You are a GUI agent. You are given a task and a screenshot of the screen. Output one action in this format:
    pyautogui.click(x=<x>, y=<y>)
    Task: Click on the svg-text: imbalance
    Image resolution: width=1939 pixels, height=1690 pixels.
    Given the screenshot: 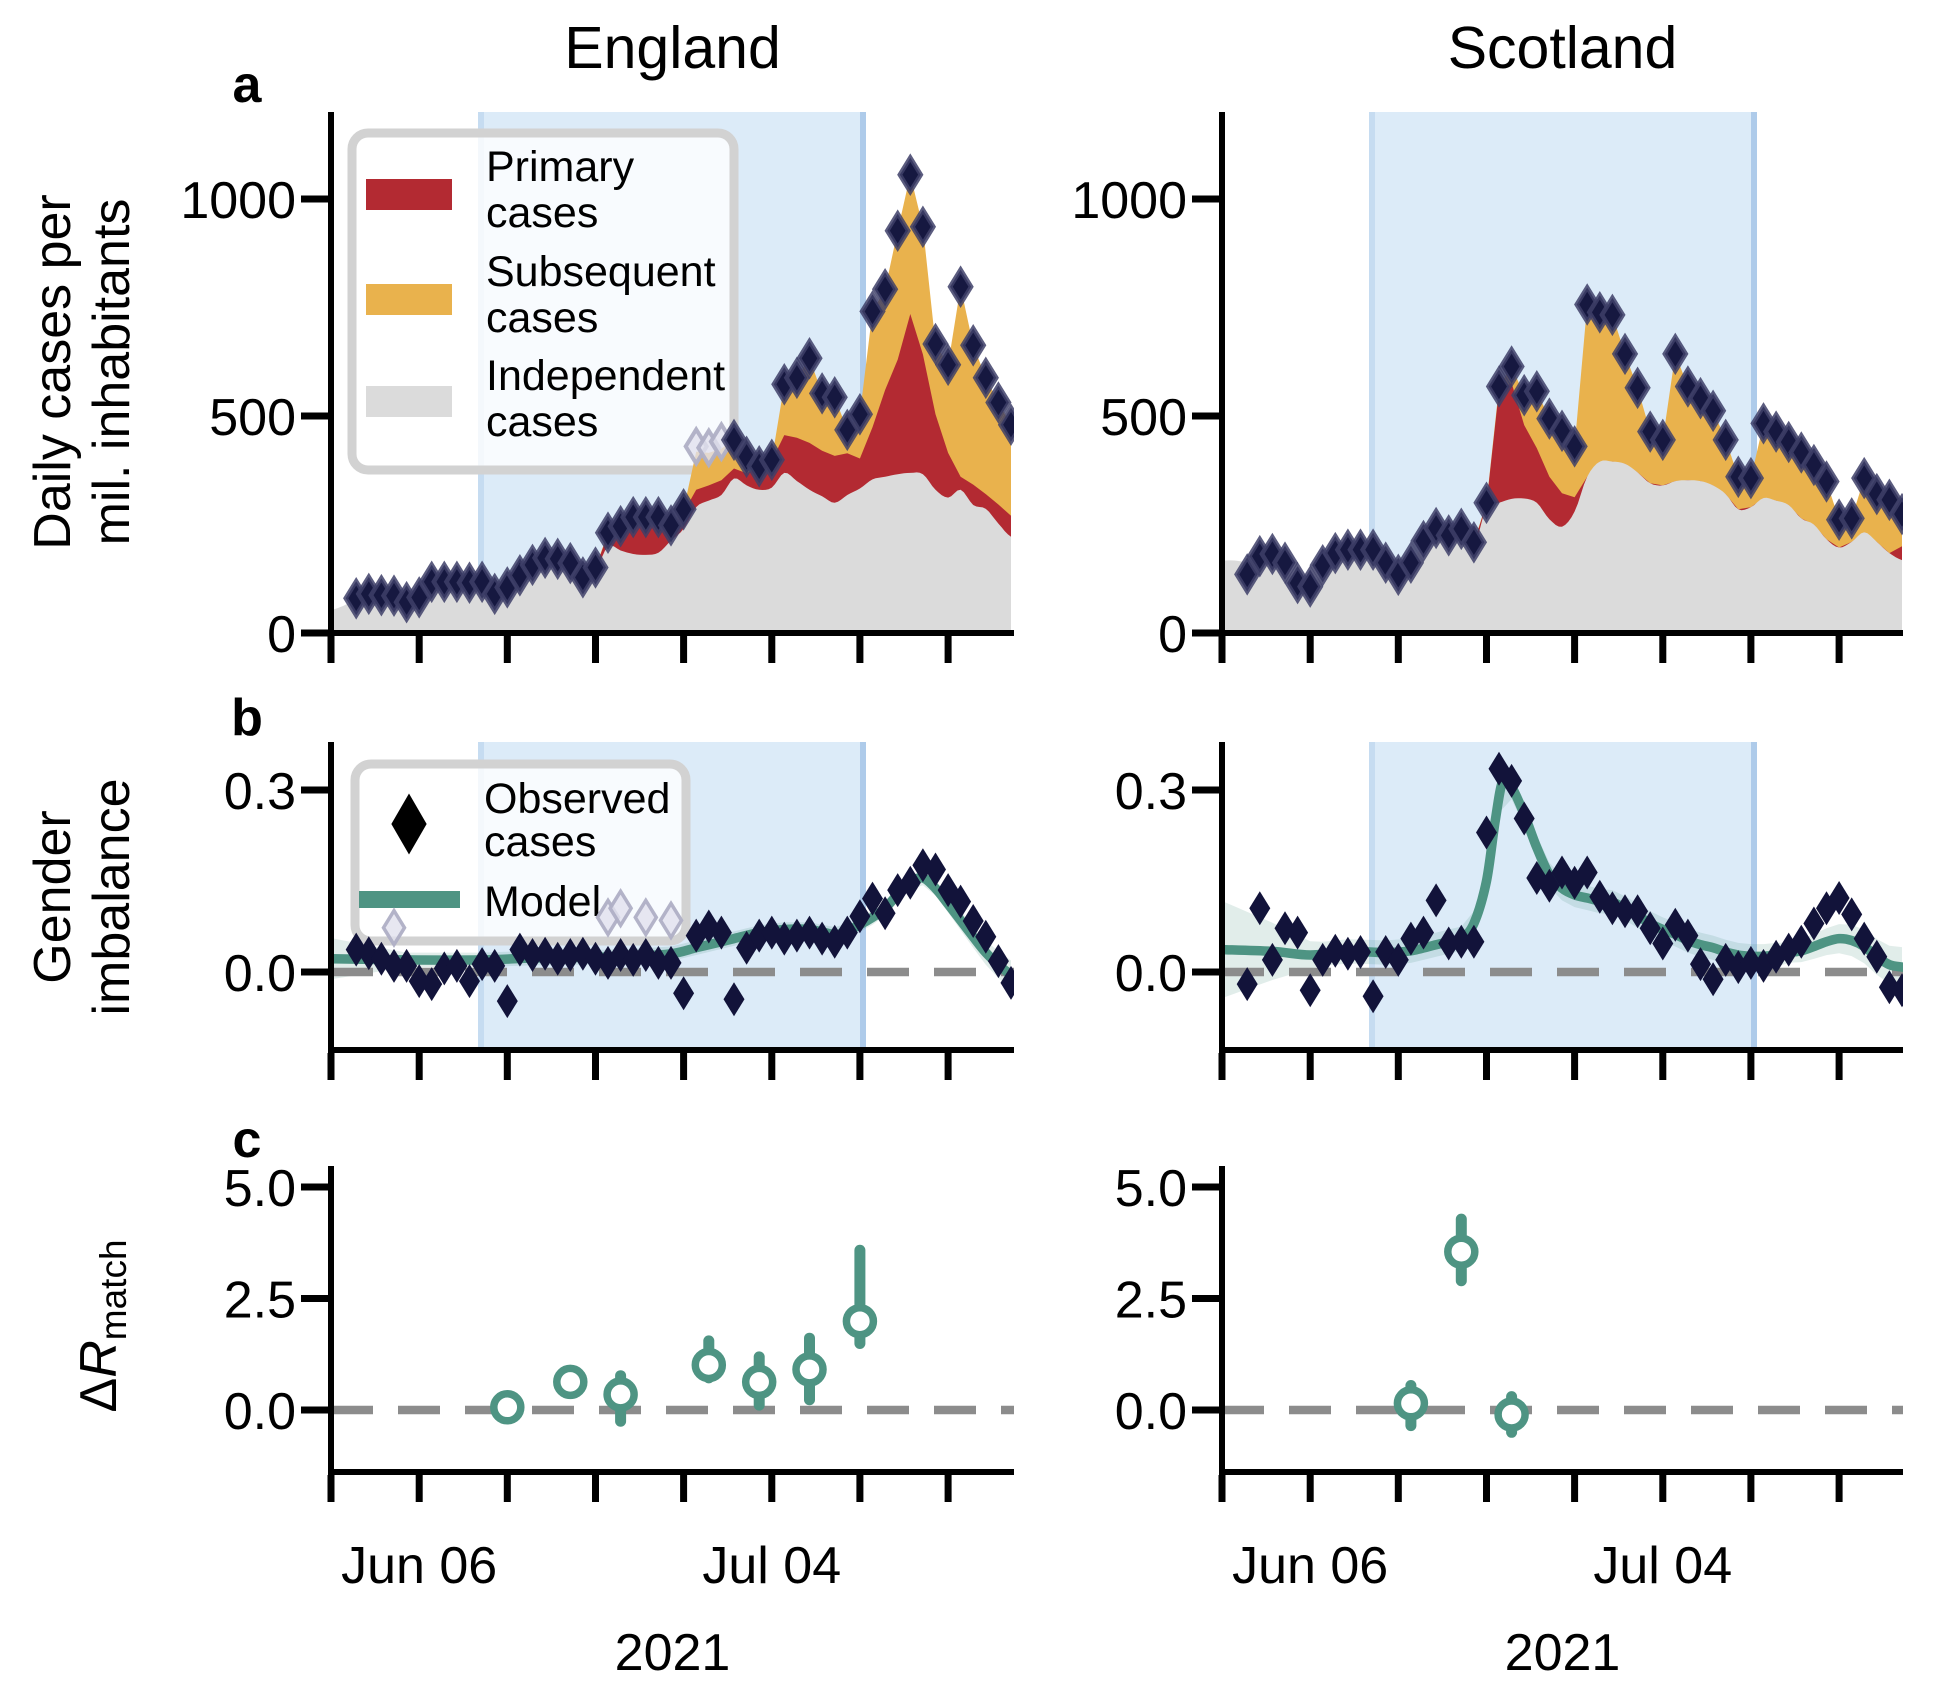 What is the action you would take?
    pyautogui.click(x=112, y=896)
    